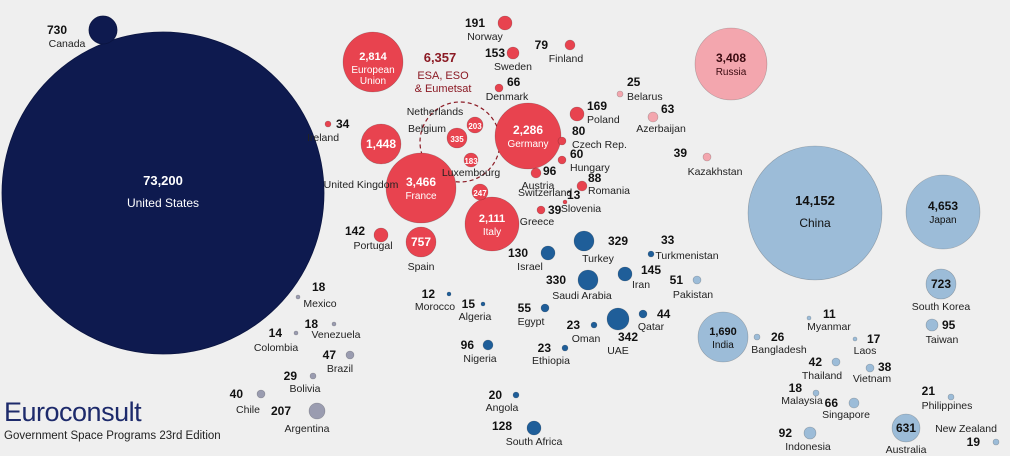 Image resolution: width=1010 pixels, height=456 pixels. I want to click on bubble-name: Taiwan, so click(942, 340).